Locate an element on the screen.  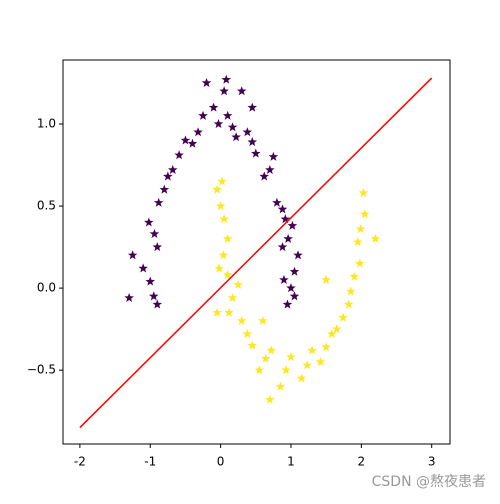
x-tick-label: -2 is located at coordinates (80, 462).